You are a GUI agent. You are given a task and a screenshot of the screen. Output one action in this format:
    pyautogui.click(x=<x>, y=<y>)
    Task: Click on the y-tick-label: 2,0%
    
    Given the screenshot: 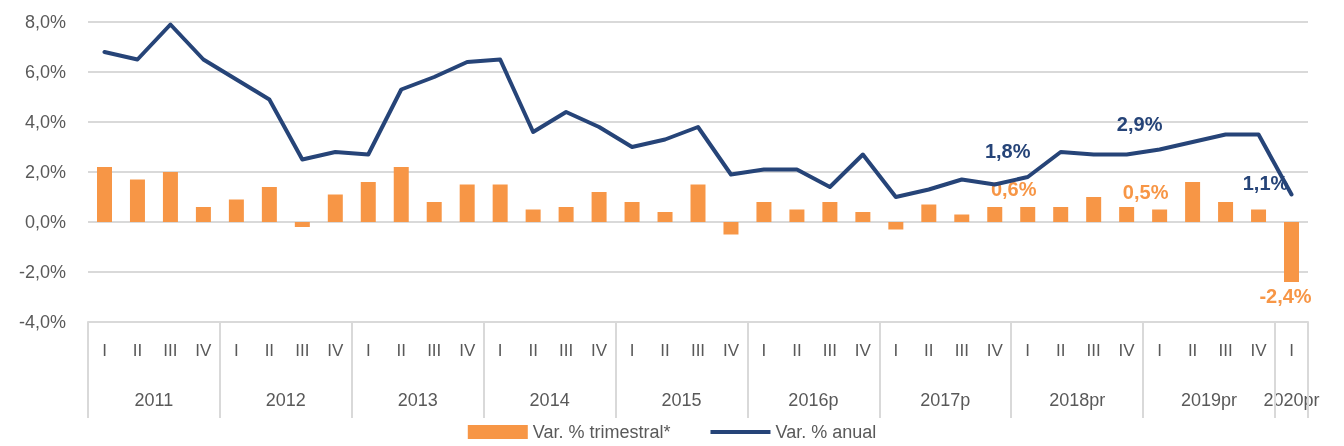 What is the action you would take?
    pyautogui.click(x=45, y=172)
    